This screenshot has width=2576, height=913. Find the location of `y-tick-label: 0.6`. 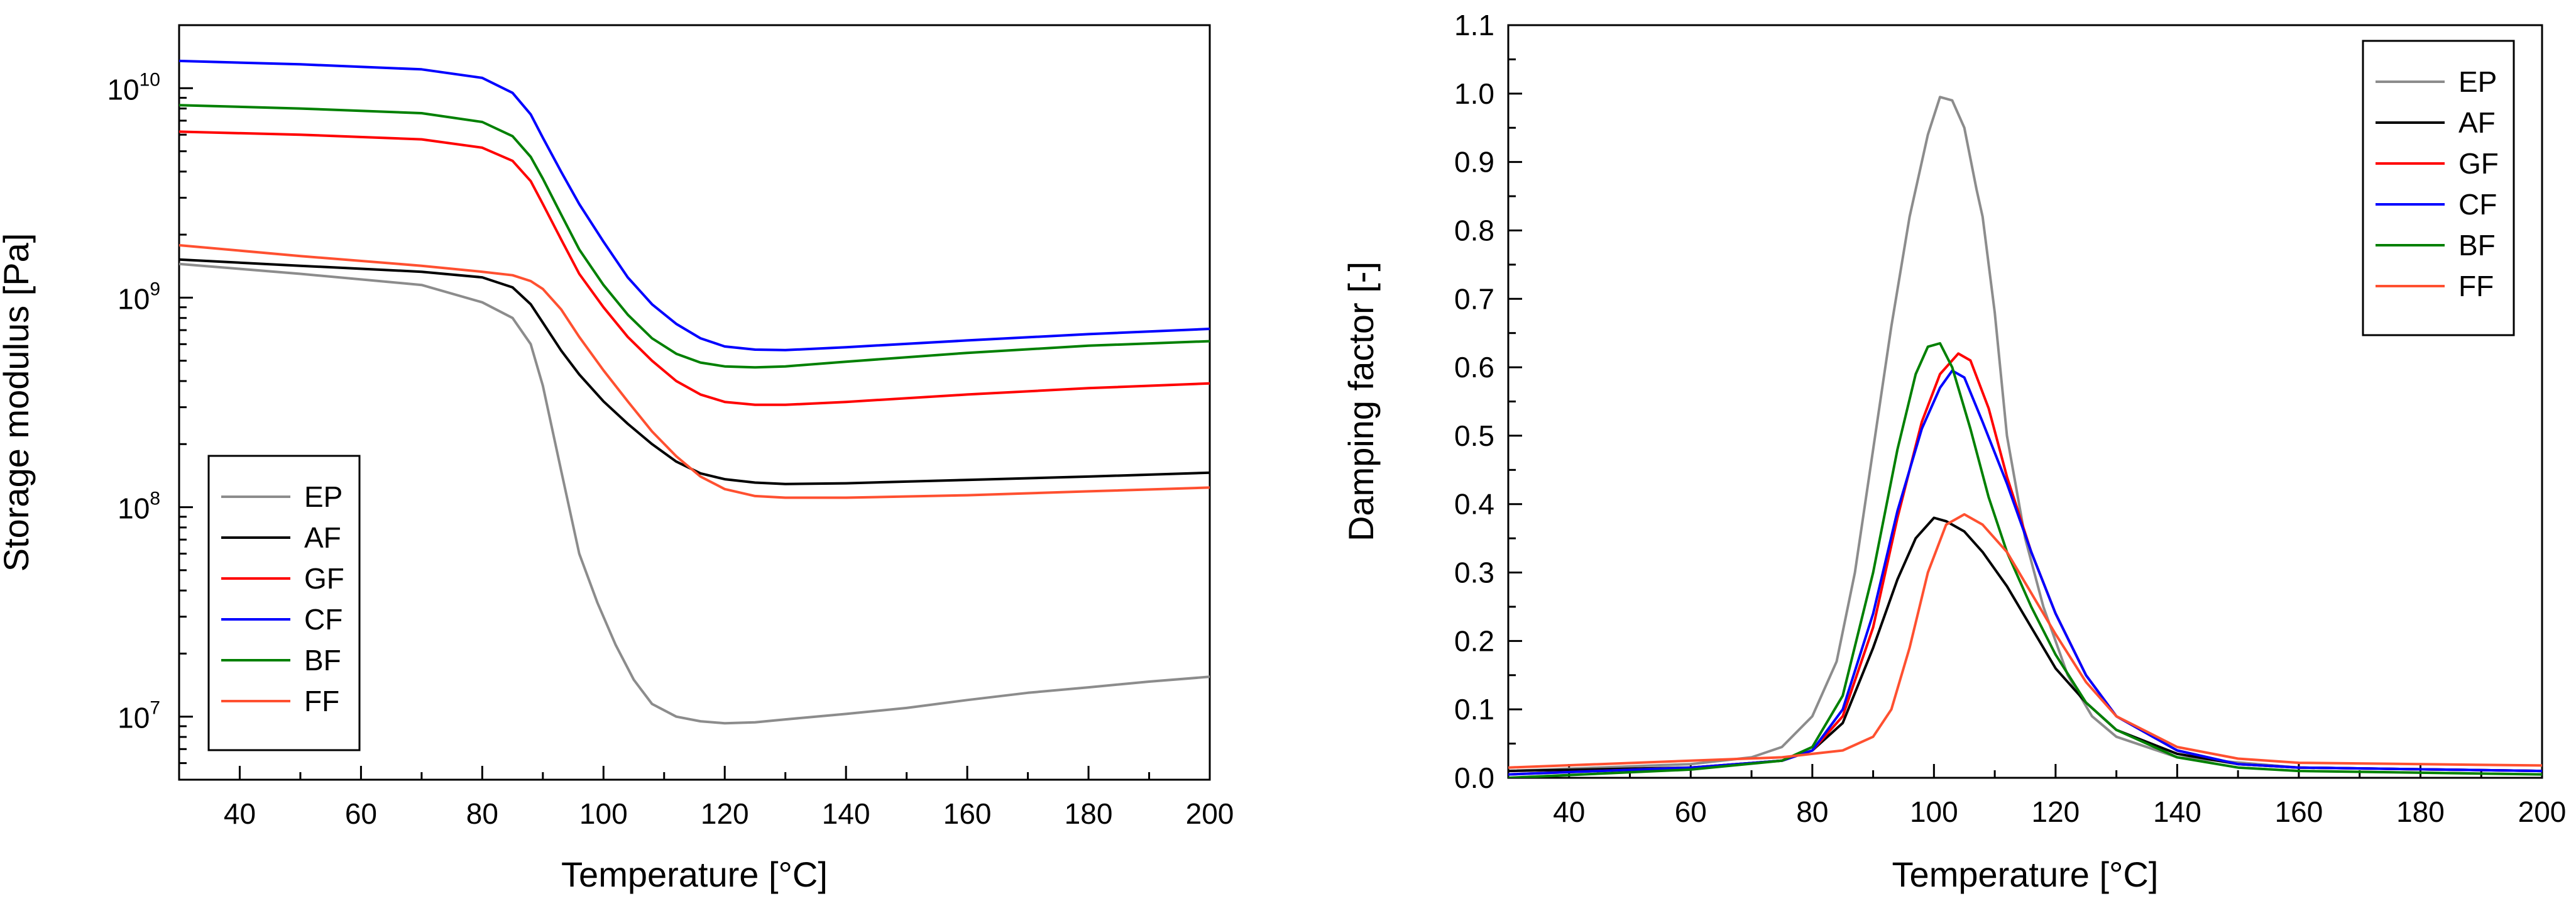

y-tick-label: 0.6 is located at coordinates (1474, 367).